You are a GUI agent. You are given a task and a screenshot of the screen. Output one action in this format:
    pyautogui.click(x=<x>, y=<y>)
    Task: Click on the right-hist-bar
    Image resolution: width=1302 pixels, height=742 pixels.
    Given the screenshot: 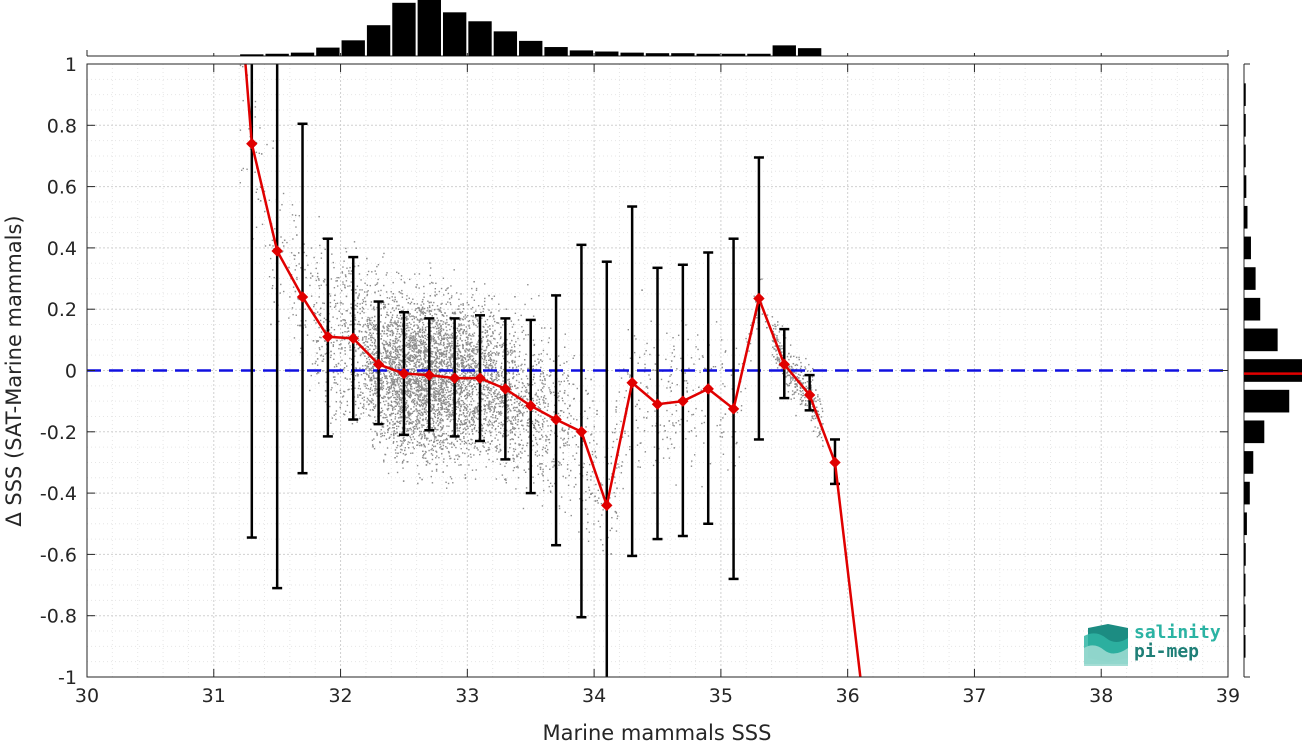 What is the action you would take?
    pyautogui.click(x=1247, y=493)
    